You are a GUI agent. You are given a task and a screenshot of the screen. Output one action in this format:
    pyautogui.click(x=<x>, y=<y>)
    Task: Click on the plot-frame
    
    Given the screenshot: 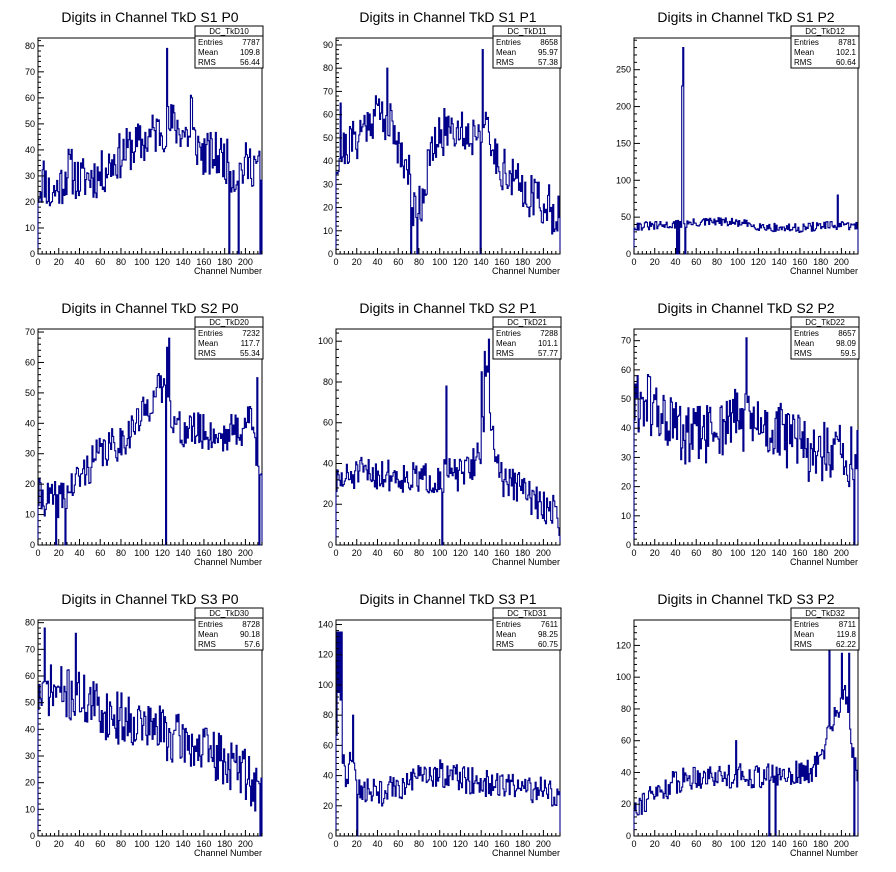 What is the action you would take?
    pyautogui.click(x=448, y=437)
    